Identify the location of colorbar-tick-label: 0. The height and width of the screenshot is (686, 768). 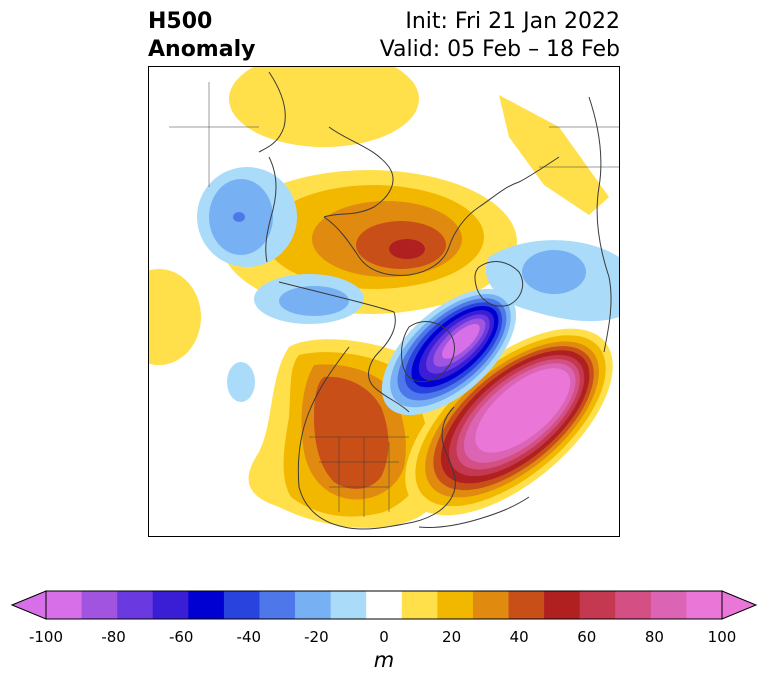
(384, 637).